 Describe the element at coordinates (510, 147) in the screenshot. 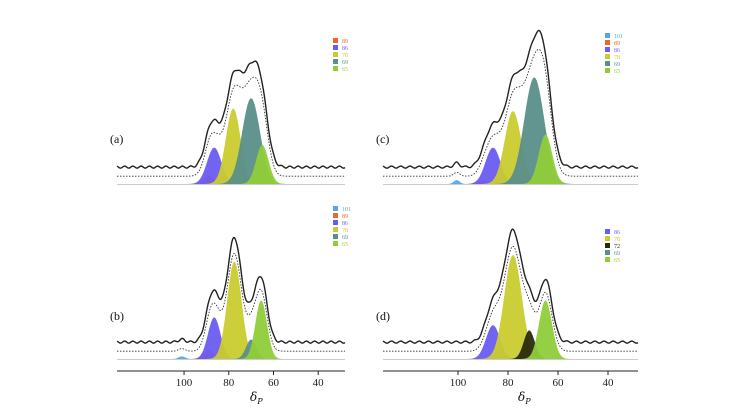

I see `peak-78-panel-c` at that location.